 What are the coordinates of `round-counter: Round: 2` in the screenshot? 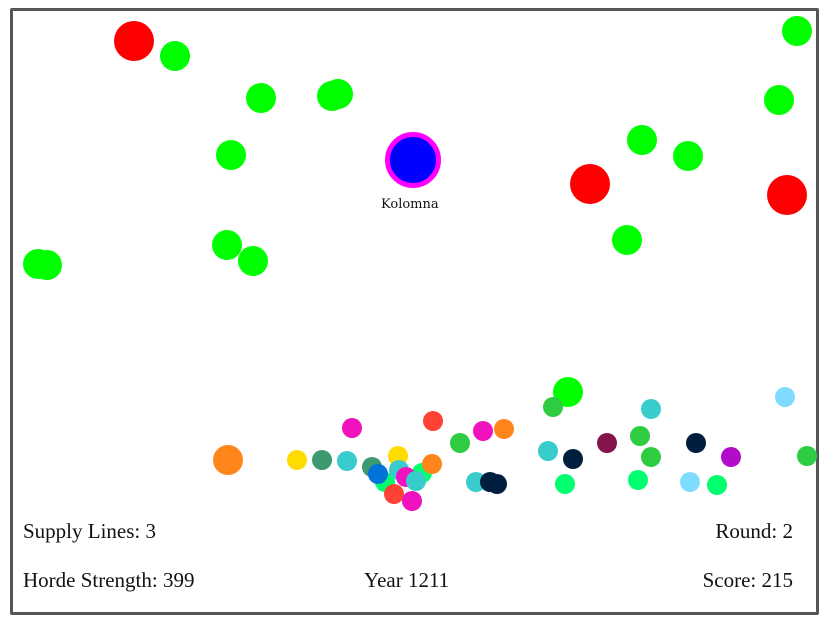 It's located at (754, 531).